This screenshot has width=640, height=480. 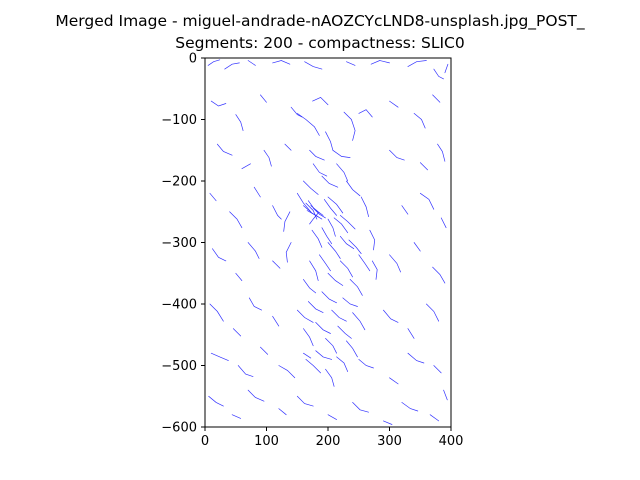 What do you see at coordinates (328, 441) in the screenshot?
I see `x-tick-label: 200` at bounding box center [328, 441].